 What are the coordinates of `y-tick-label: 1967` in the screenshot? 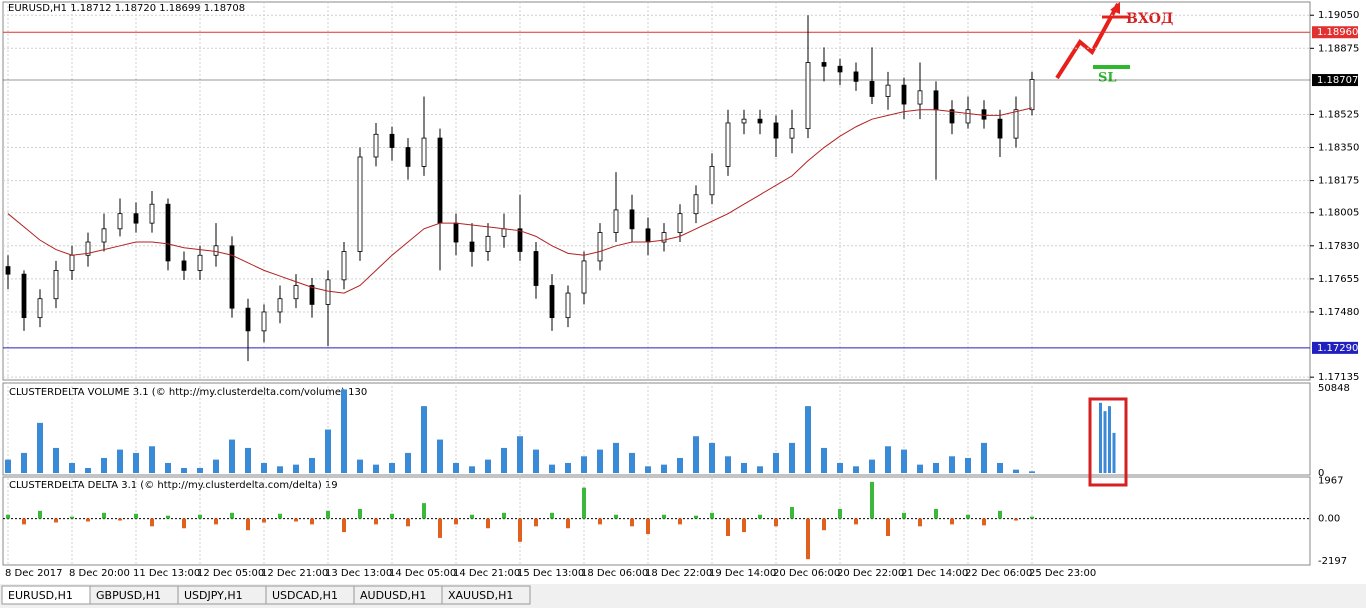 It's located at (1330, 481).